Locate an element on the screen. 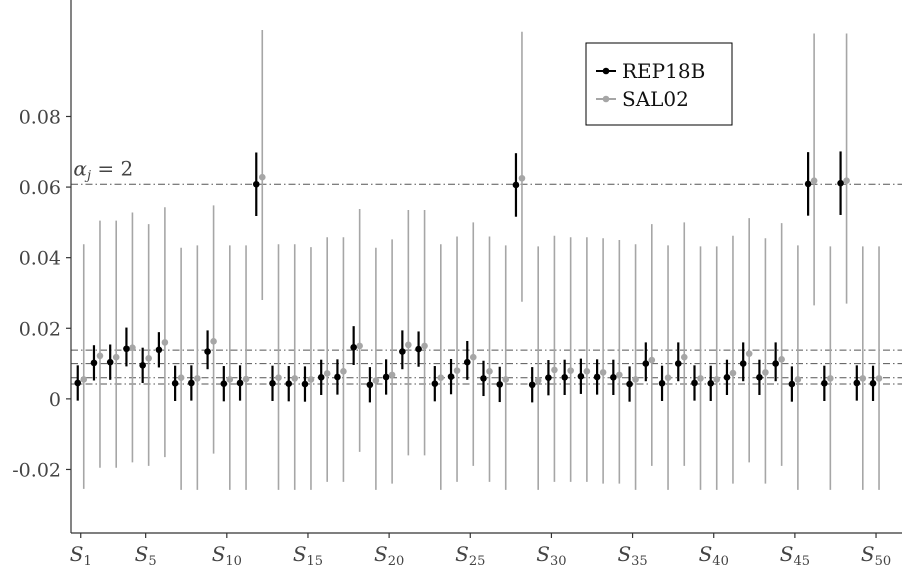 The width and height of the screenshot is (902, 567). x-tick-label: S10 is located at coordinates (227, 554).